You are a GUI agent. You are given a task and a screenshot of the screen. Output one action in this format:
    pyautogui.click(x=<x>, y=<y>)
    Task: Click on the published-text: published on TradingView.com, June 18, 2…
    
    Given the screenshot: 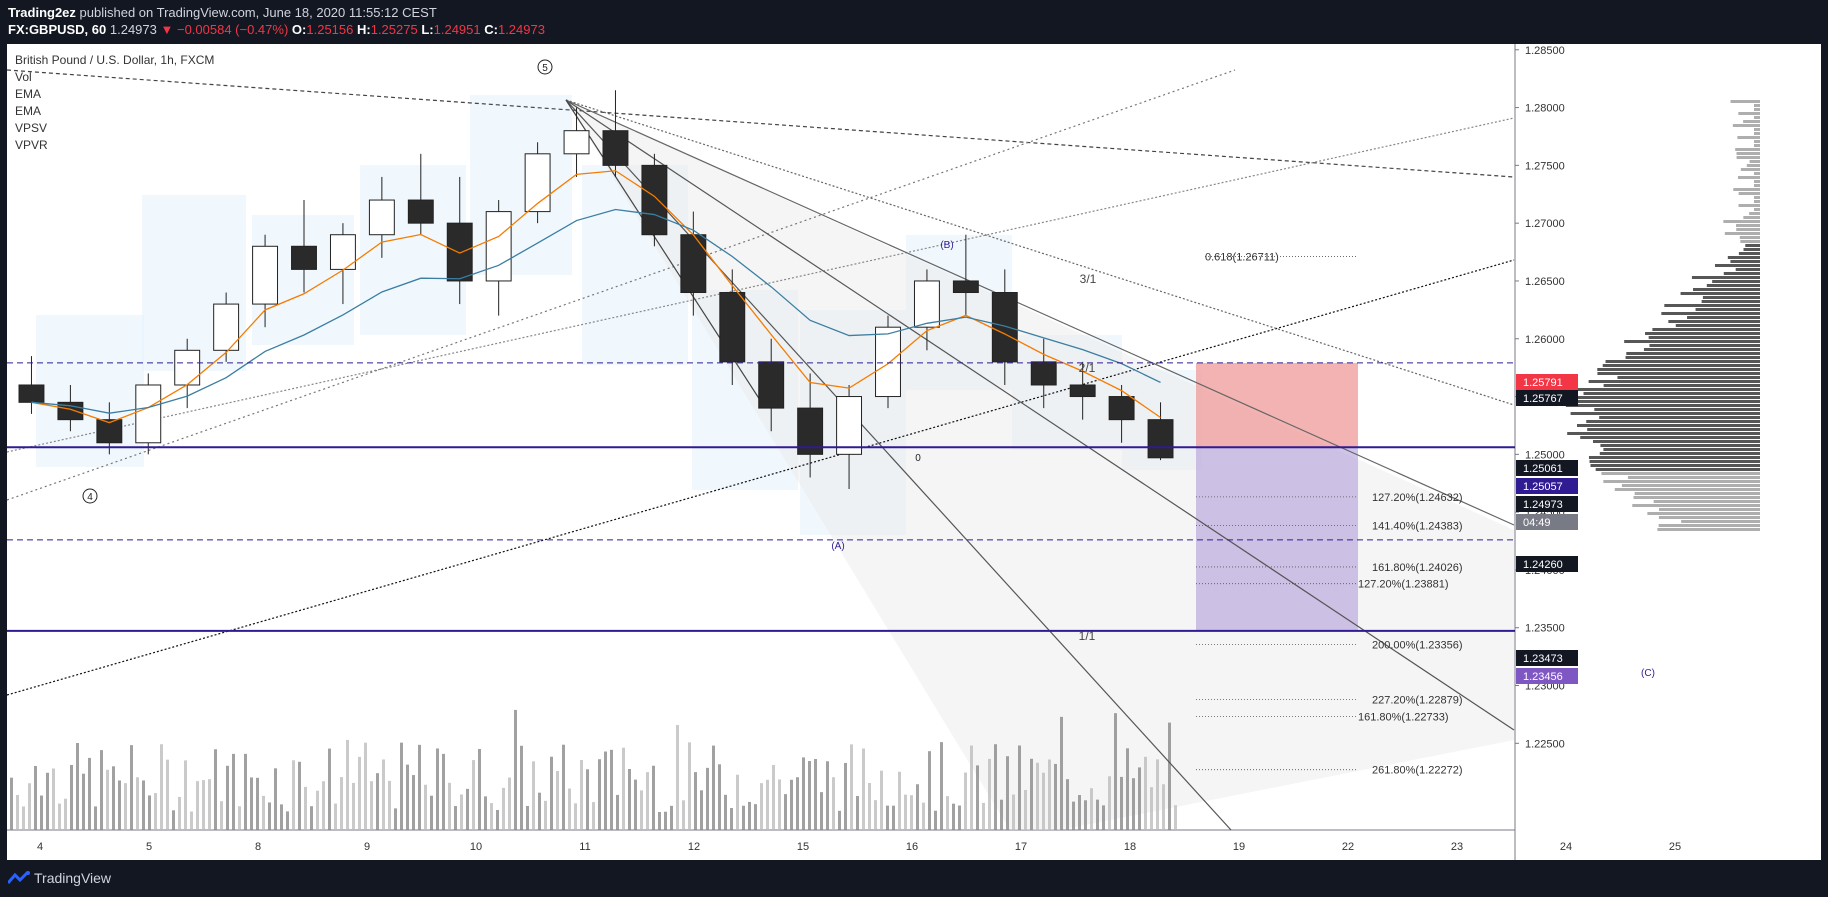 What is the action you would take?
    pyautogui.click(x=256, y=12)
    